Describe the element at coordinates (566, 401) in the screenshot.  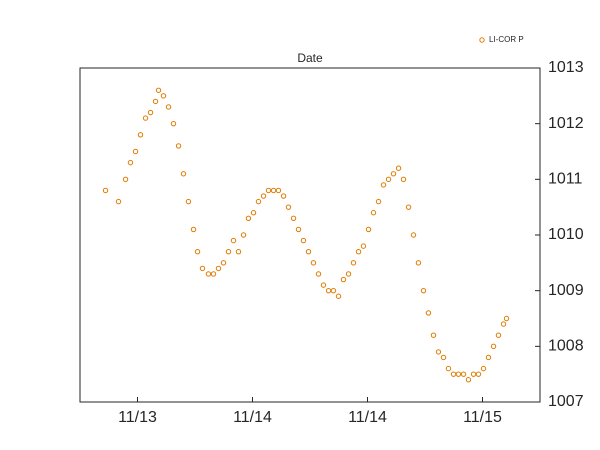
I see `y-tick-label: 1007` at that location.